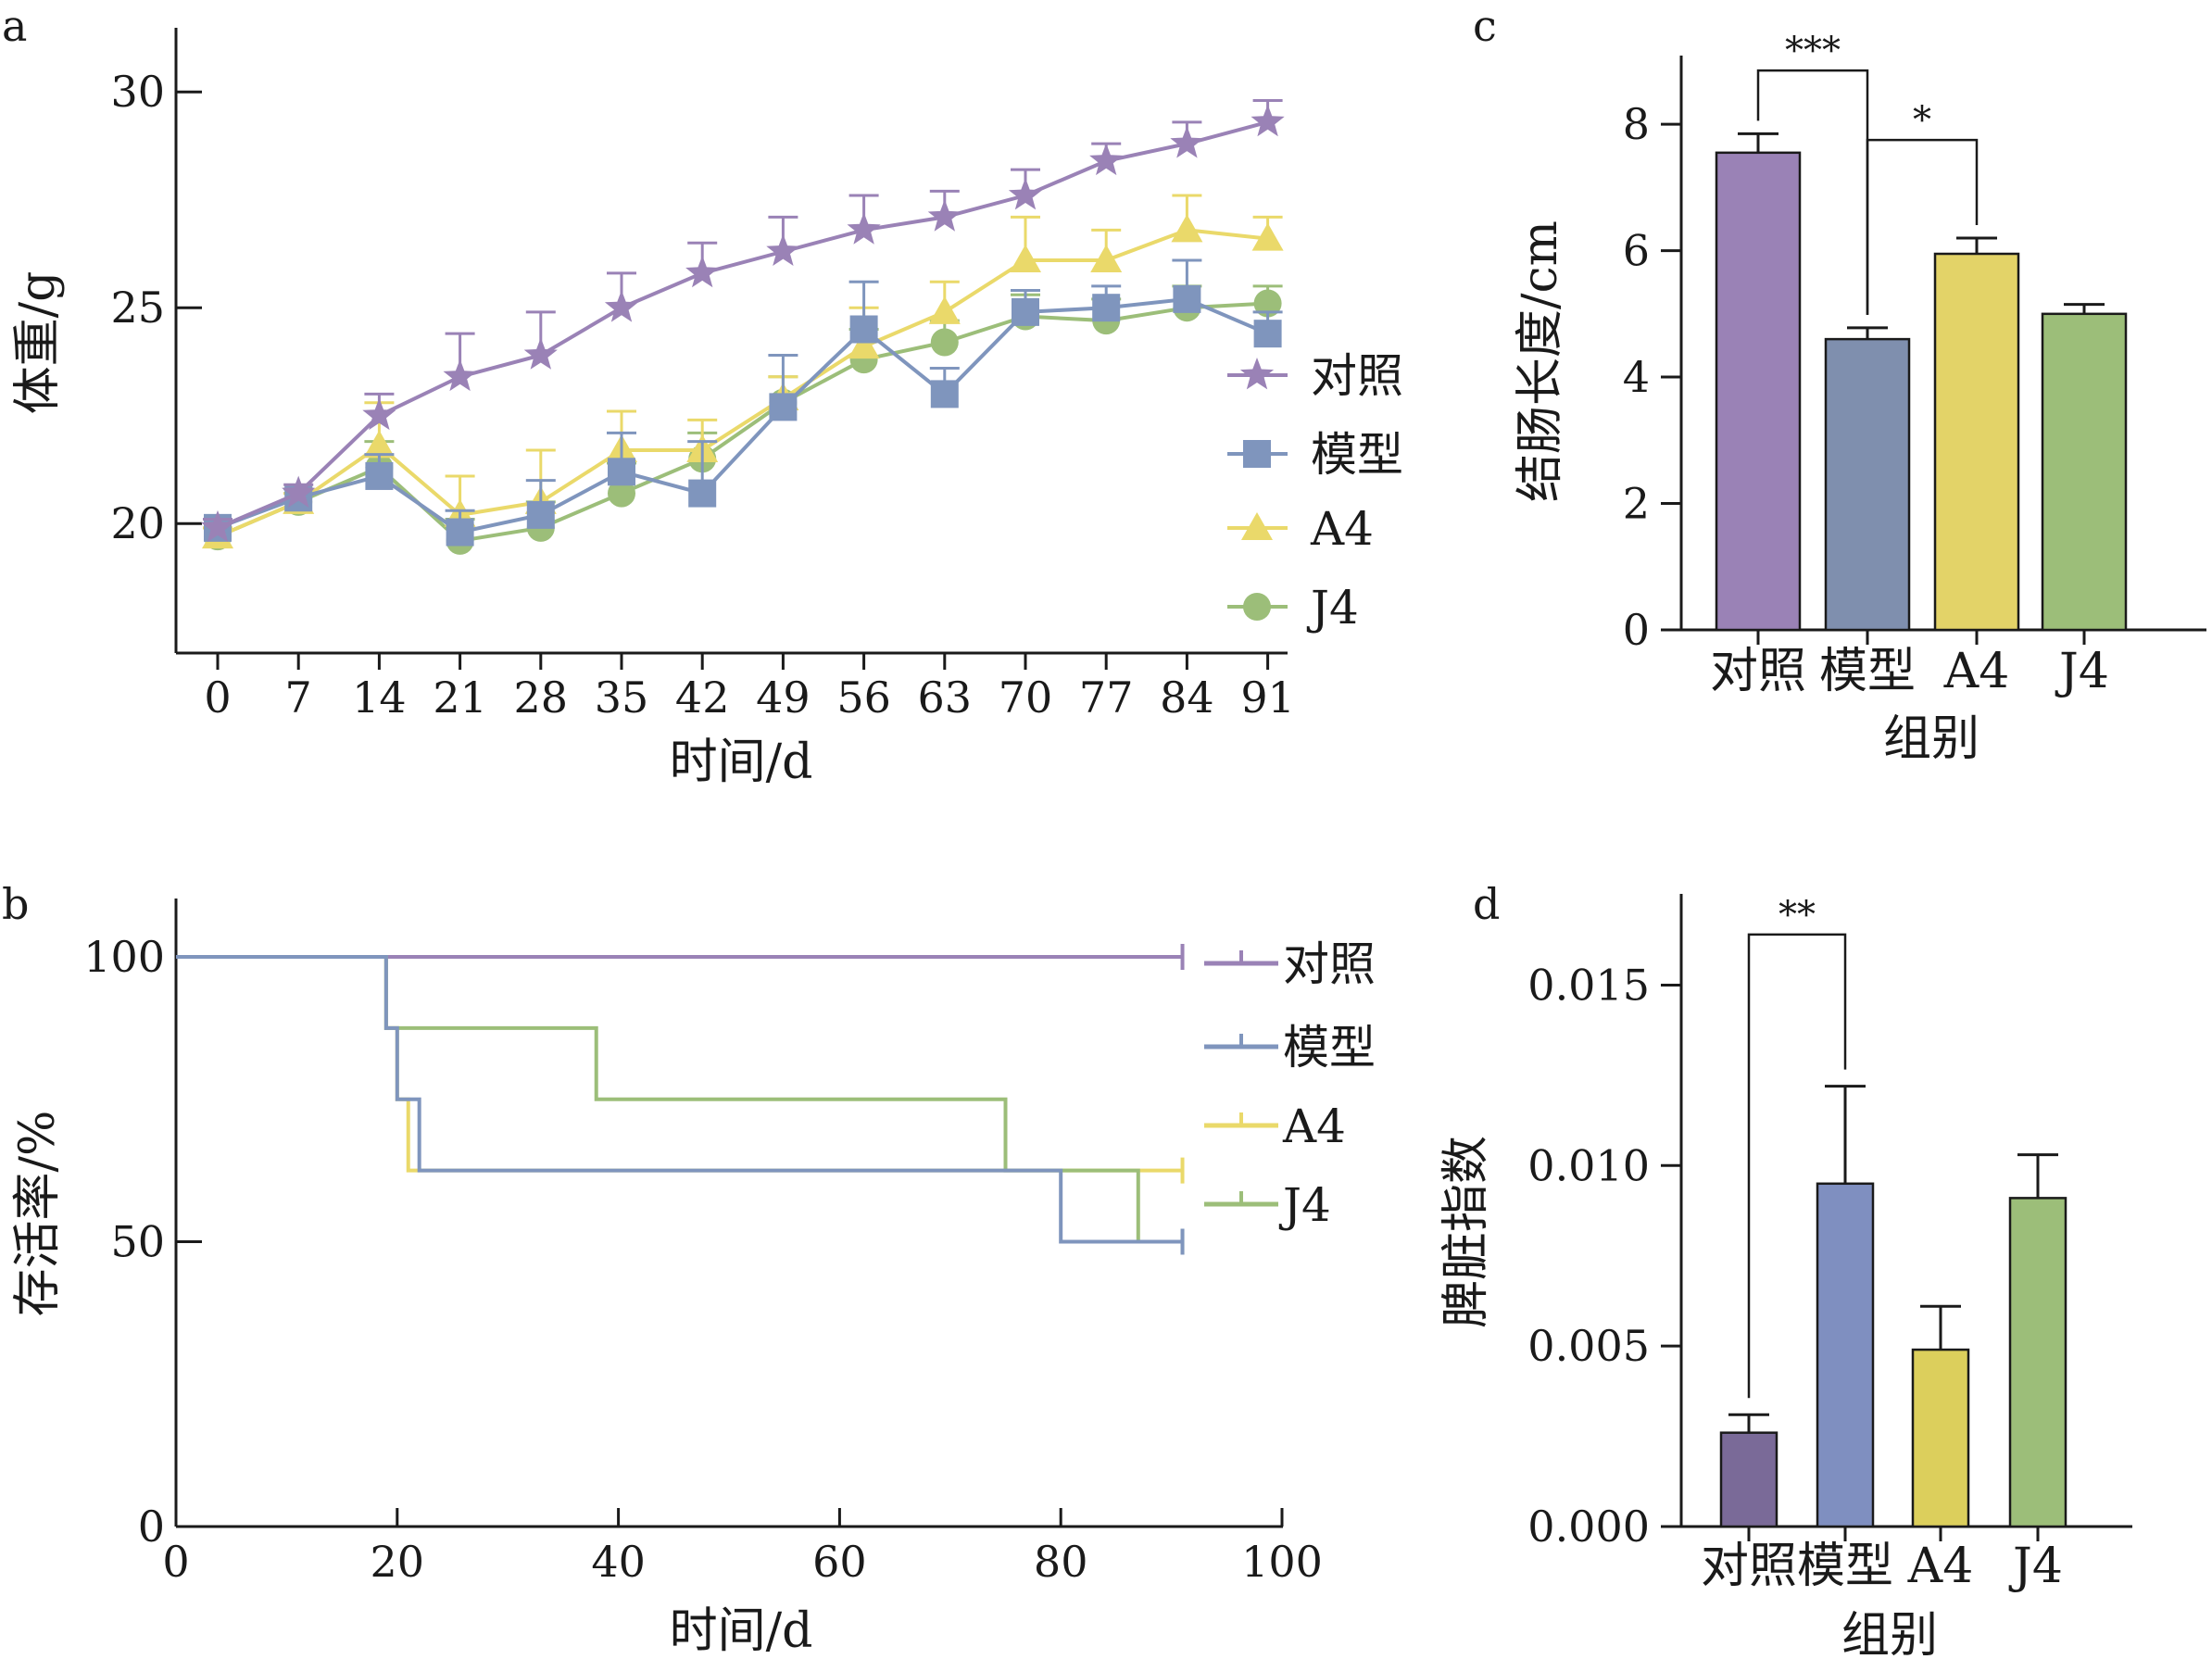 The height and width of the screenshot is (1659, 2212). What do you see at coordinates (1275, 1126) in the screenshot?
I see `legend-item: A4` at bounding box center [1275, 1126].